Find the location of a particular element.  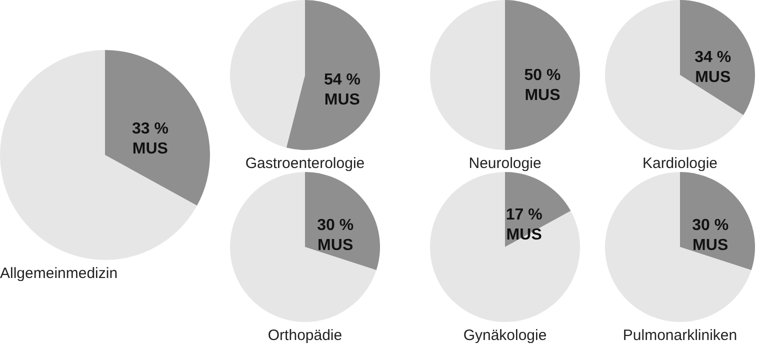

data-label: 17 % is located at coordinates (524, 215).